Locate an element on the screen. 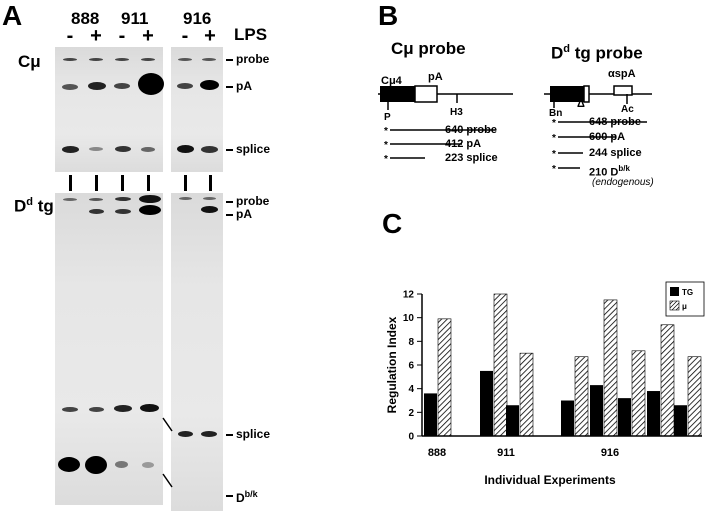  c-probe-diagram: * * * is located at coordinates (445, 125).